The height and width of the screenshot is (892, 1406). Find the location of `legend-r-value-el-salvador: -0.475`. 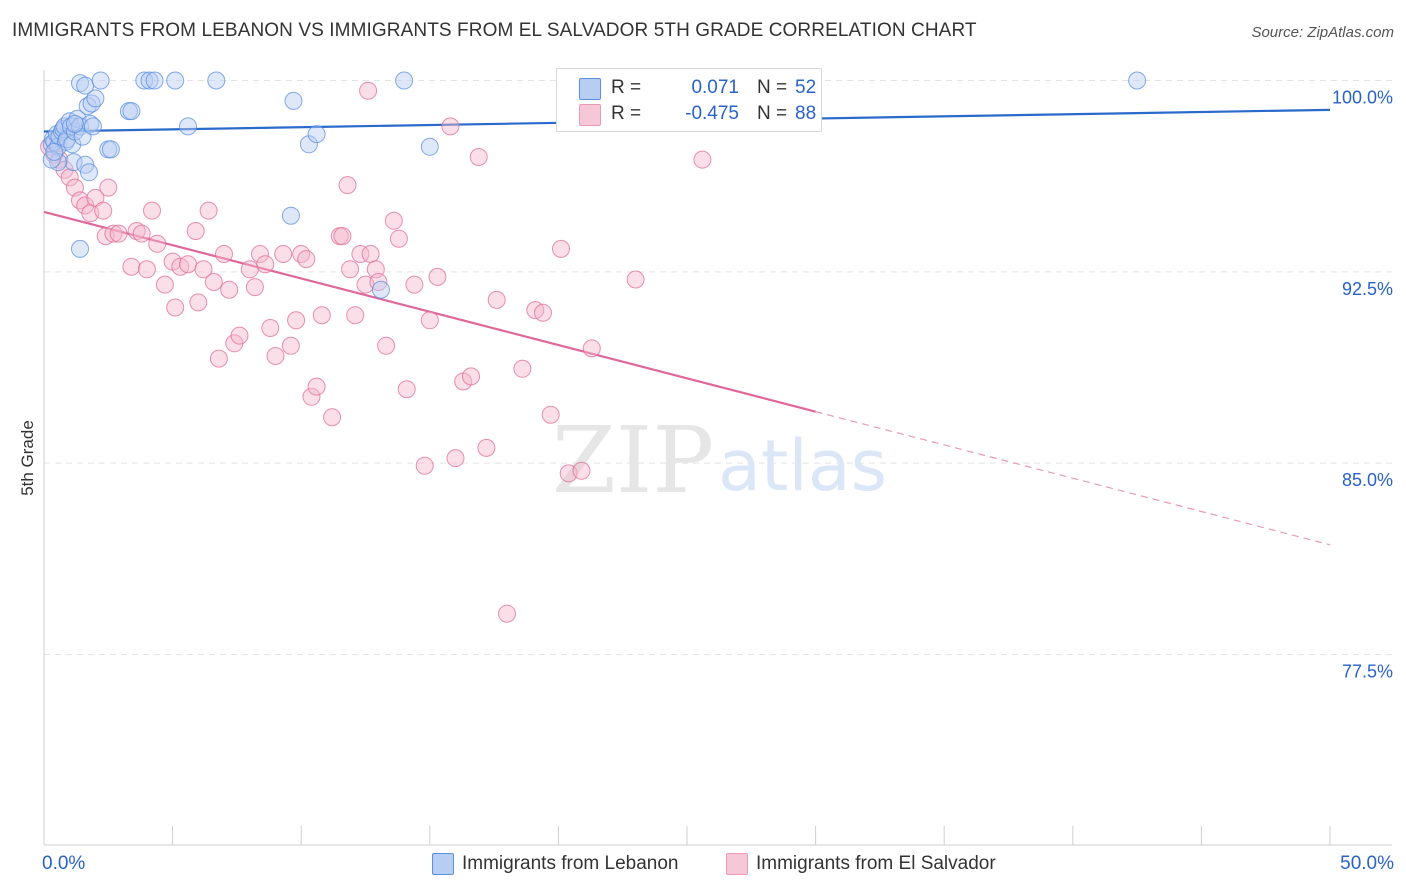

legend-r-value-el-salvador: -0.475 is located at coordinates (712, 113).